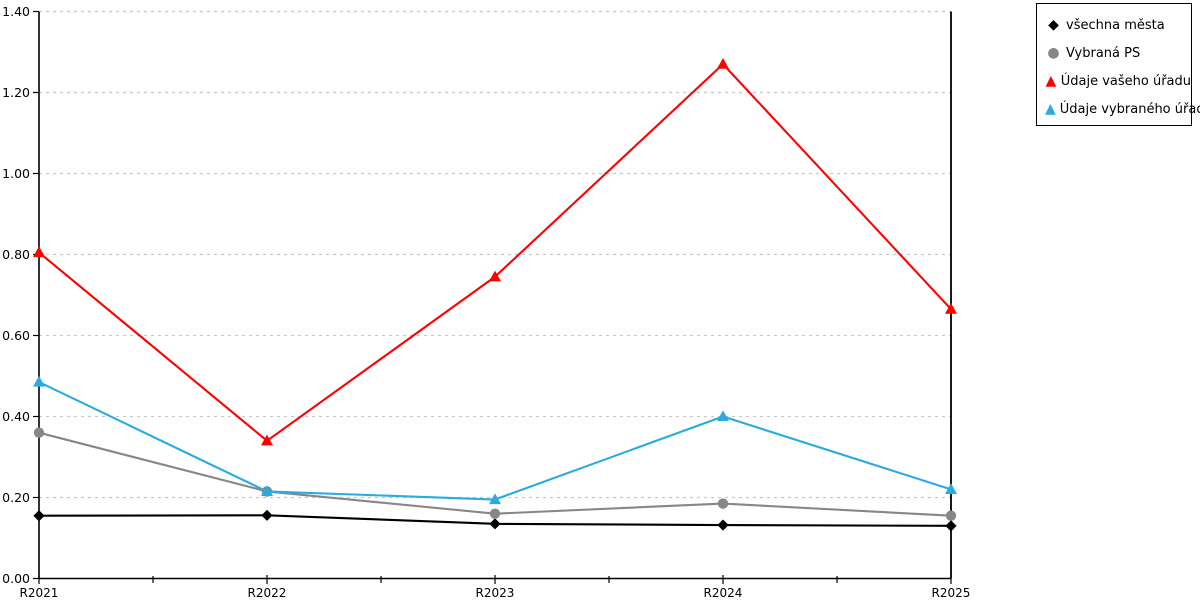 The width and height of the screenshot is (1200, 600). I want to click on y-tick-label: 0.80, so click(16, 254).